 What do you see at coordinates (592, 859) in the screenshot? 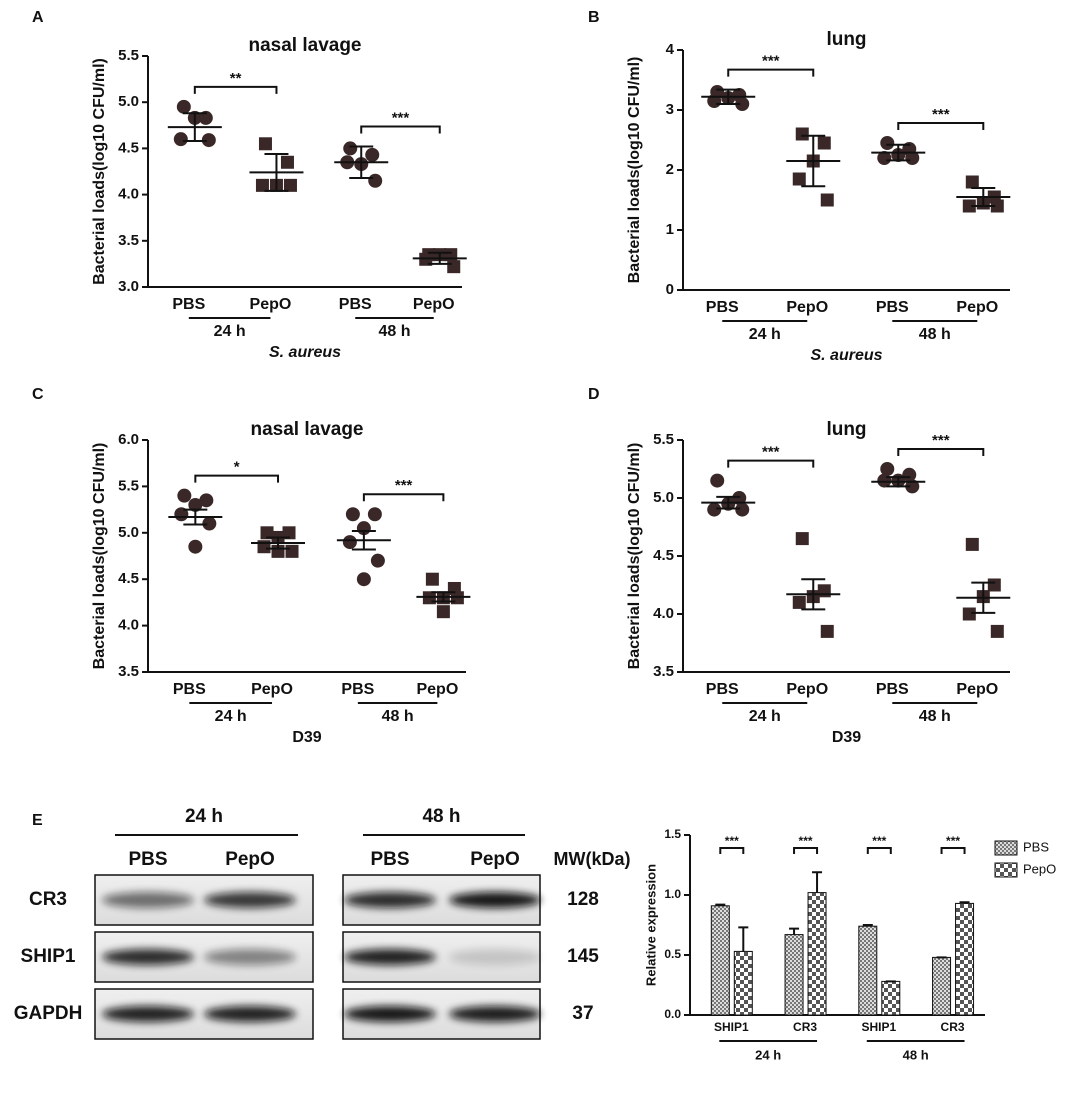
I see `mw-header: MW(kDa)` at bounding box center [592, 859].